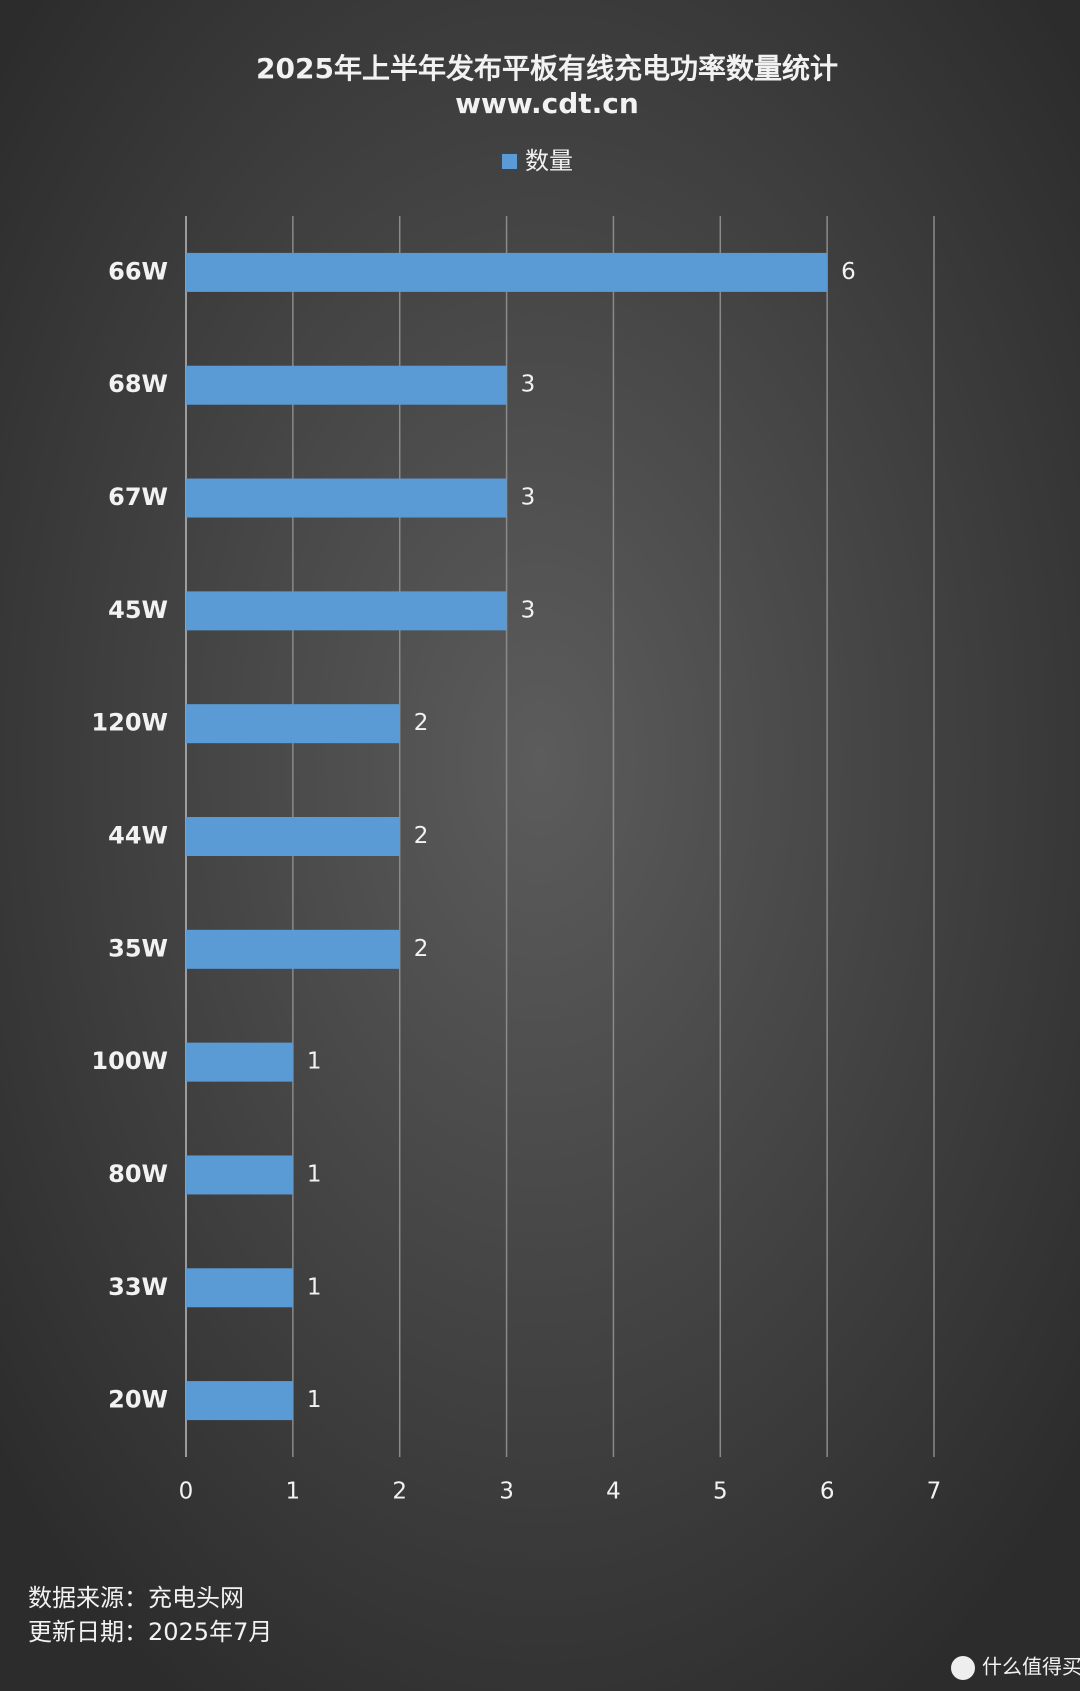  What do you see at coordinates (150, 1632) in the screenshot?
I see `footer-updated: 更新日期：2025年7月` at bounding box center [150, 1632].